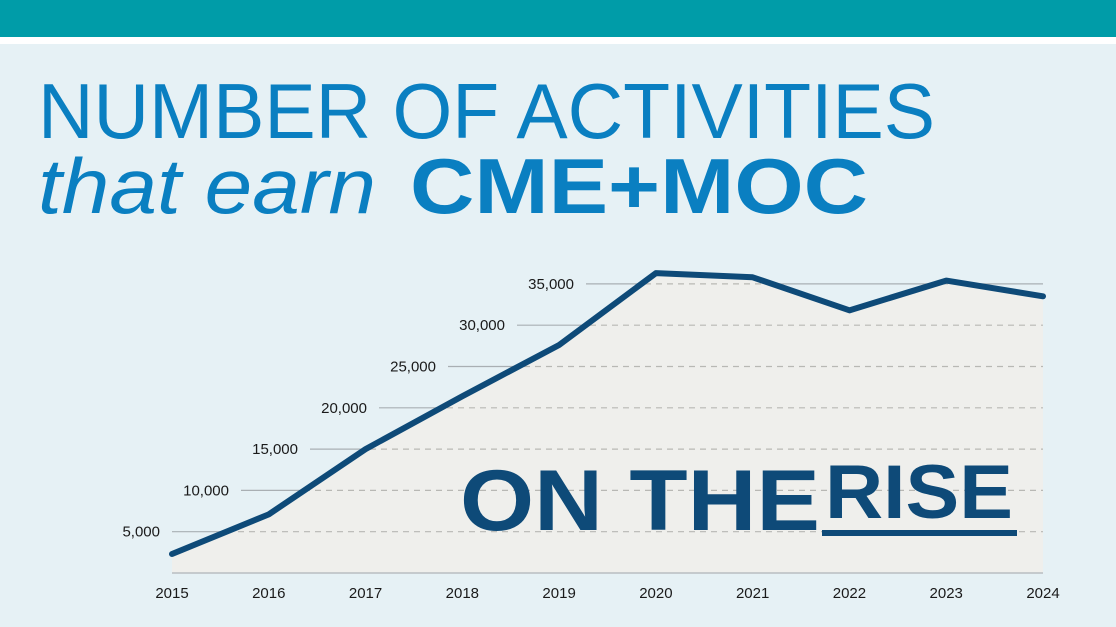 The height and width of the screenshot is (627, 1116). Describe the element at coordinates (462, 593) in the screenshot. I see `x-tick-label: 2018` at that location.